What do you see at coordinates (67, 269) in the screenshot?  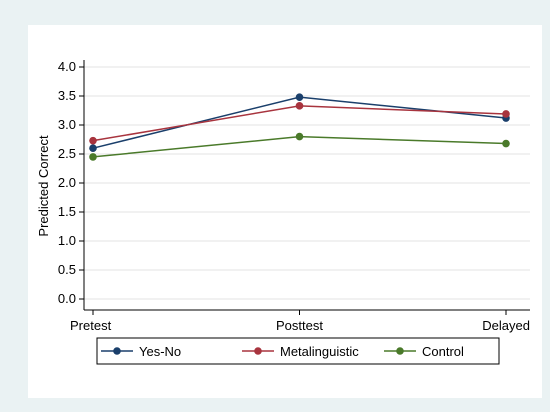 I see `y-tick-label: 0.5` at bounding box center [67, 269].